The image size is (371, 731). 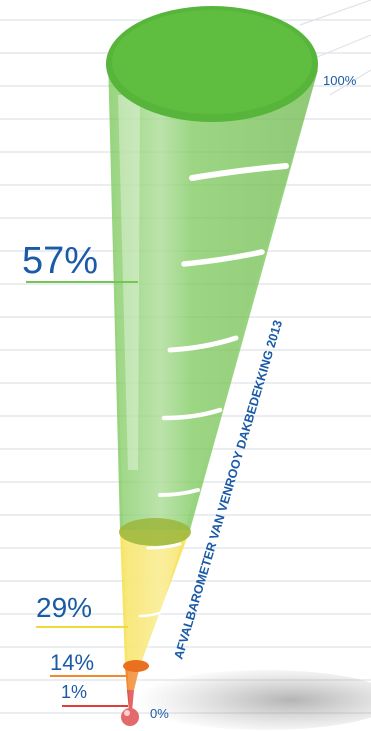 I want to click on boundary-yellow-orange, so click(x=136, y=666).